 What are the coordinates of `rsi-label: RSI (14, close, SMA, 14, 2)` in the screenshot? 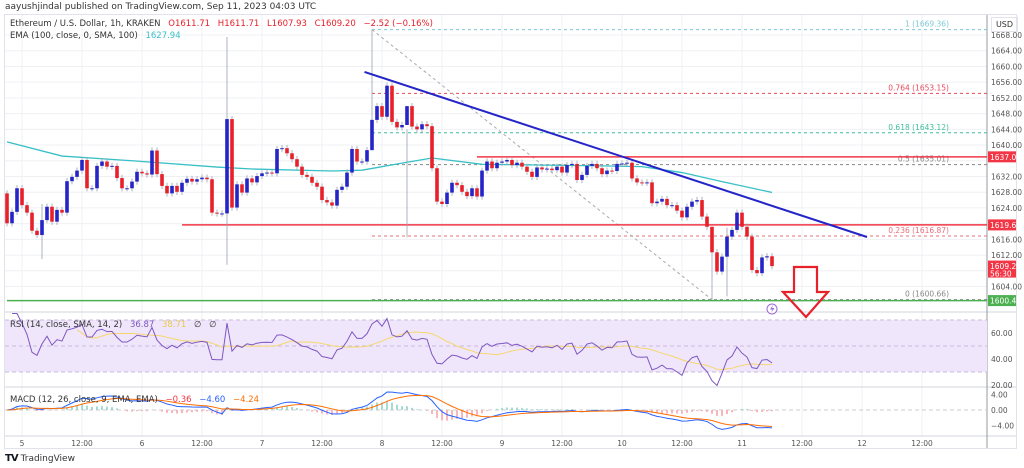 It's located at (66, 325).